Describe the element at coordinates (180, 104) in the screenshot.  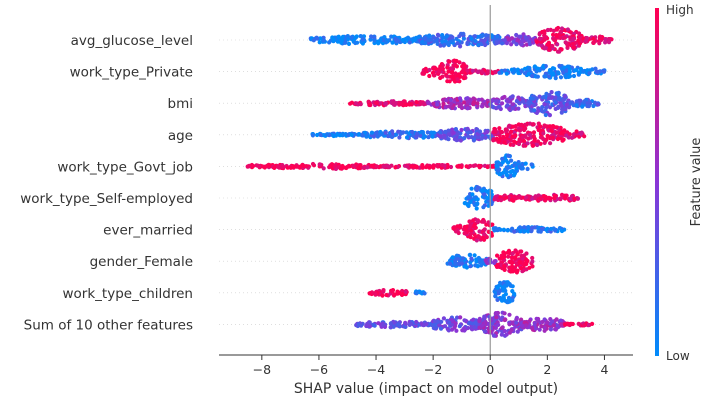
I see `feature-label: bmi` at that location.